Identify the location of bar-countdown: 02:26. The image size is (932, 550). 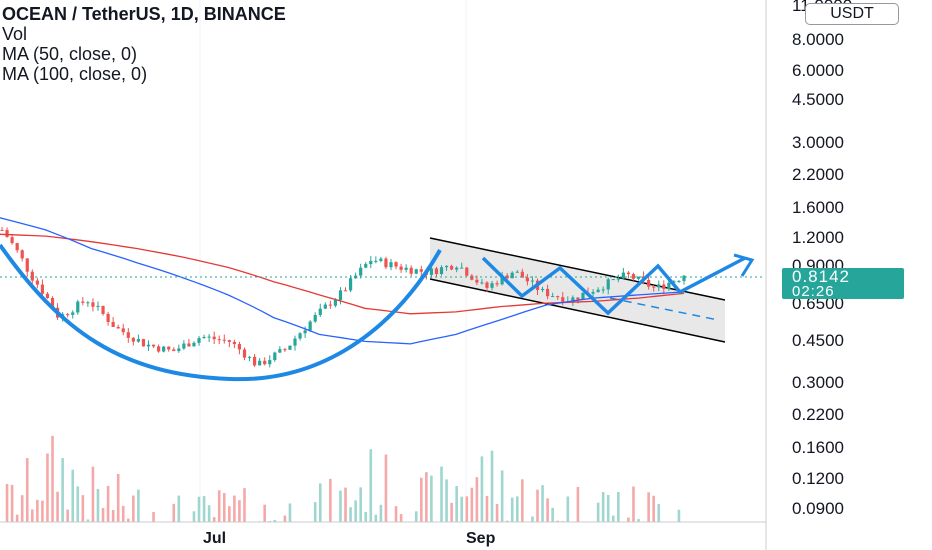
(813, 291).